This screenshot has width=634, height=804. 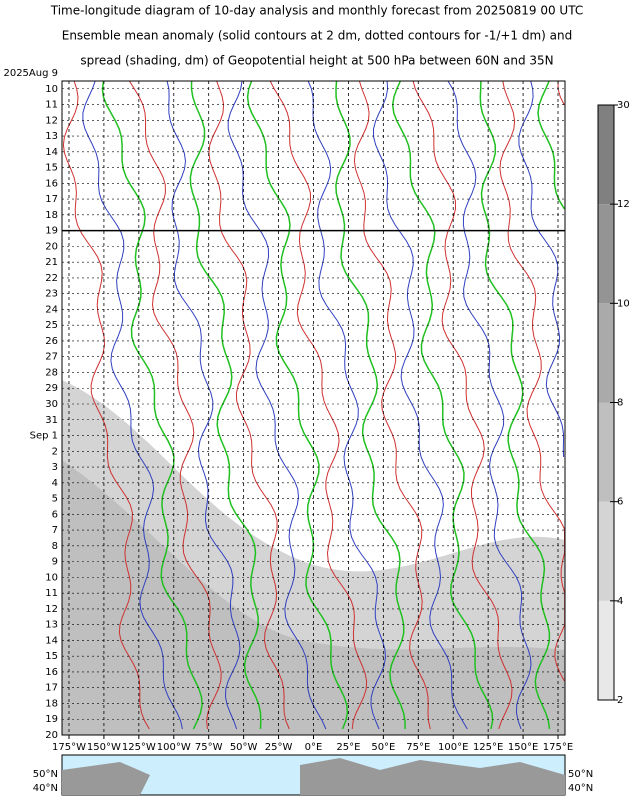 I want to click on x-tick-label: 175°E, so click(x=558, y=747).